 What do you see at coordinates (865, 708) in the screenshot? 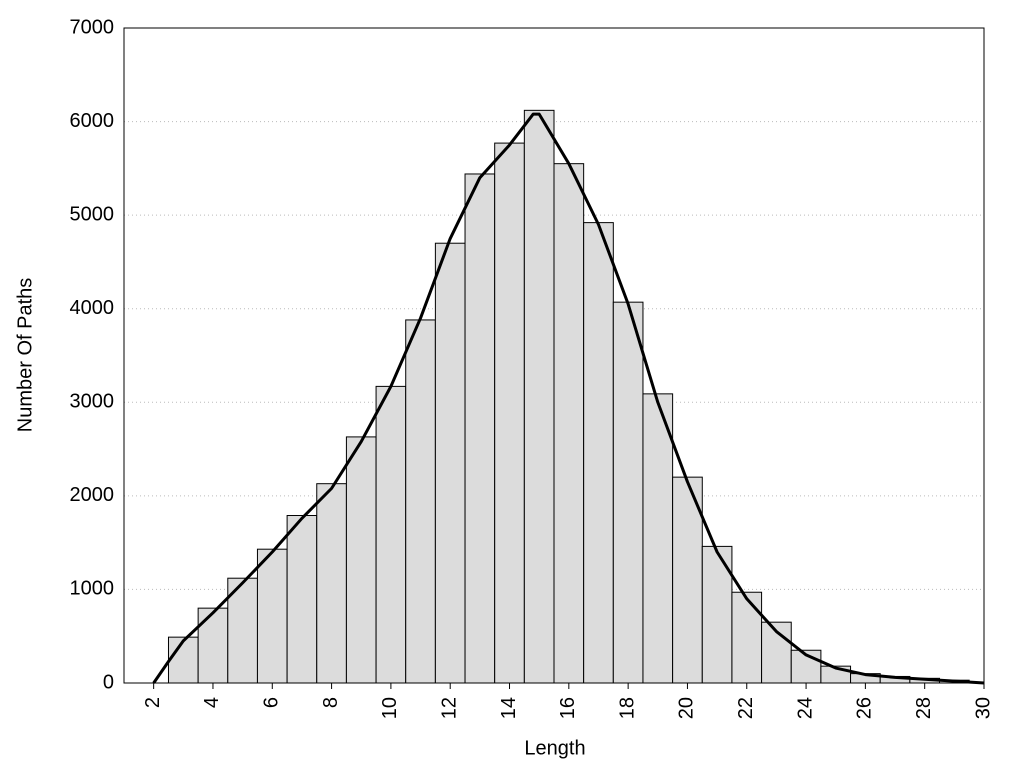
I see `x-tick-label: 26` at bounding box center [865, 708].